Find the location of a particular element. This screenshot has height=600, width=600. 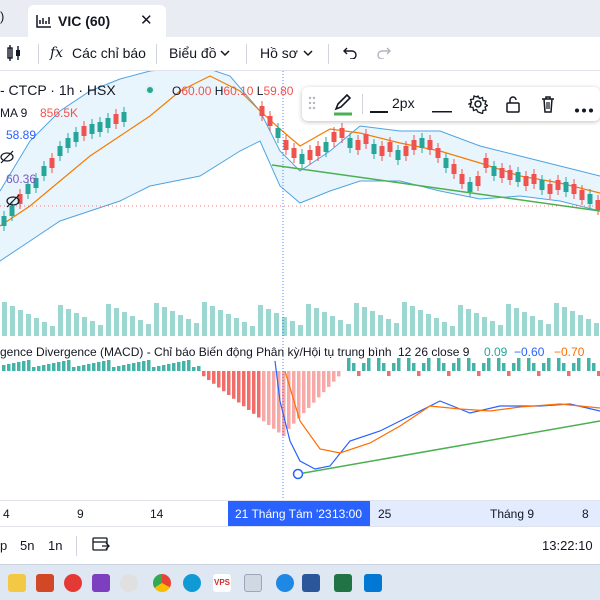

app-gray-icon is located at coordinates (129, 583).